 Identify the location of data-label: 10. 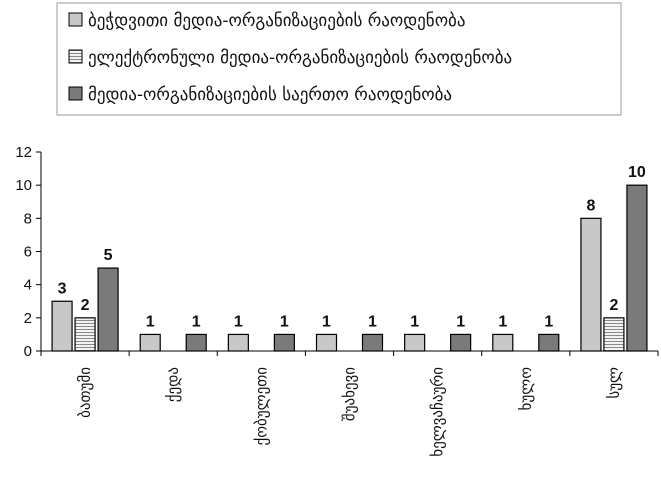
(637, 172).